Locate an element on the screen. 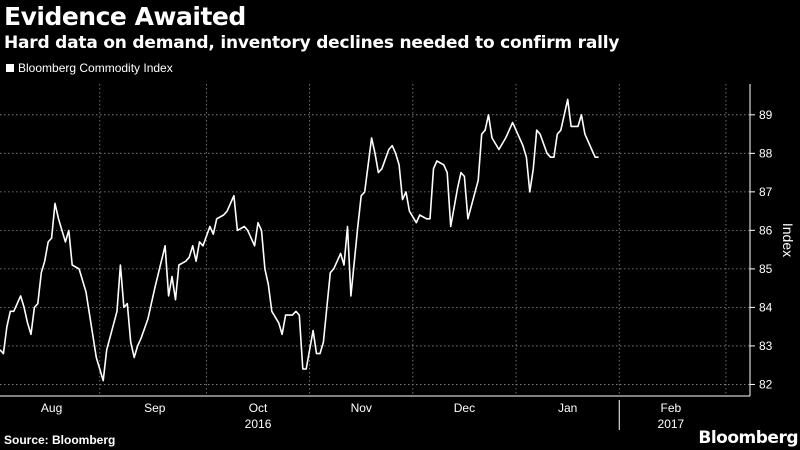 This screenshot has width=800, height=450. x-tick-label-nov: Nov is located at coordinates (361, 408).